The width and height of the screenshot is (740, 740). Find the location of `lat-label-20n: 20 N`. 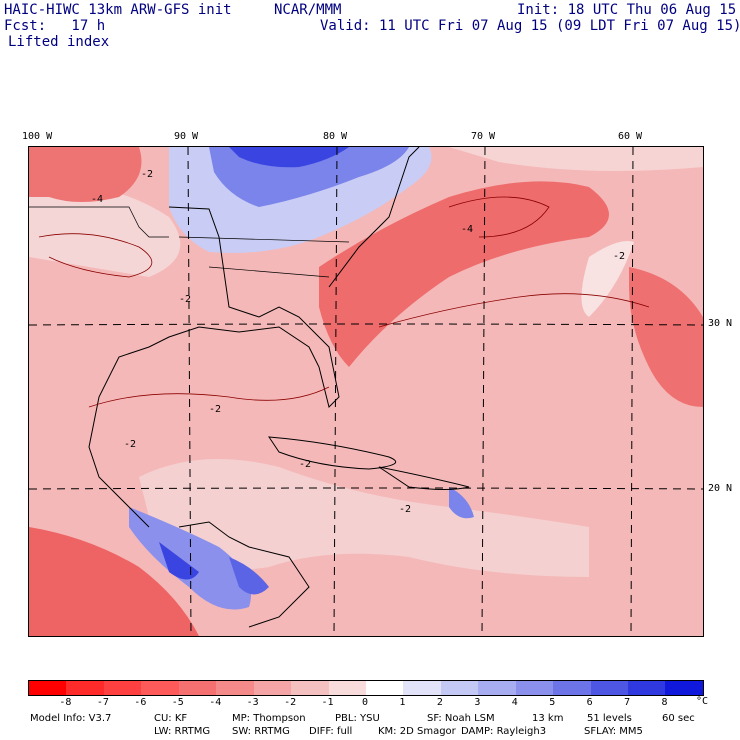

lat-label-20n: 20 N is located at coordinates (720, 488).